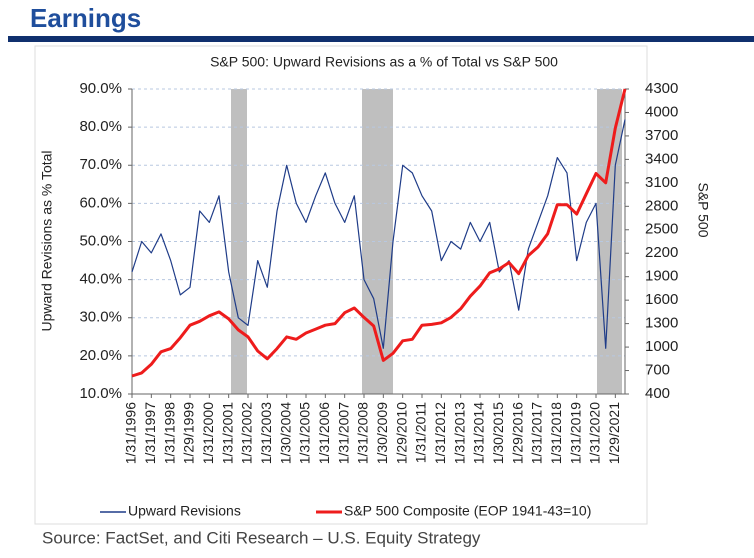 The height and width of the screenshot is (558, 754). Describe the element at coordinates (382, 433) in the screenshot. I see `x-tick-label: 1/30/2009` at that location.